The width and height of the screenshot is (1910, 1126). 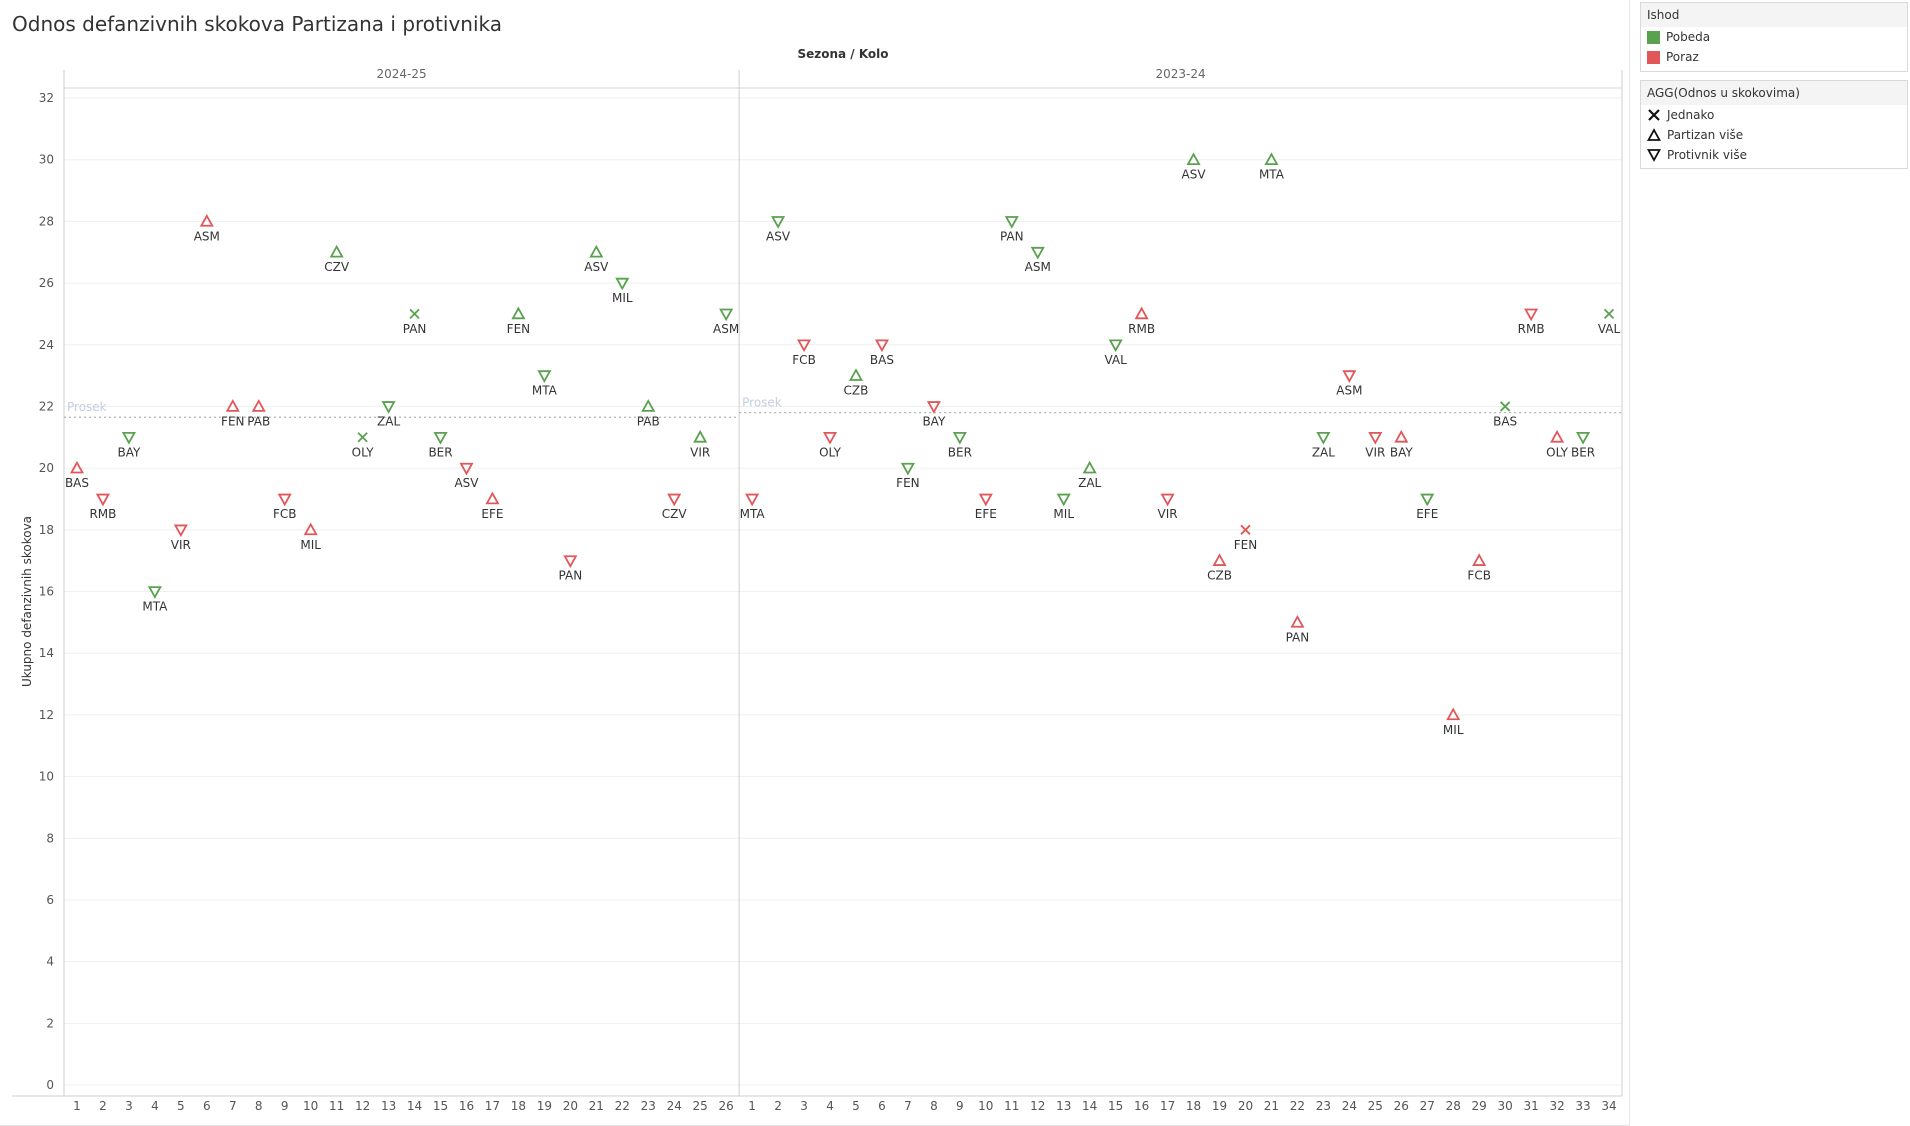 I want to click on x-tick-label: 26, so click(x=1401, y=1106).